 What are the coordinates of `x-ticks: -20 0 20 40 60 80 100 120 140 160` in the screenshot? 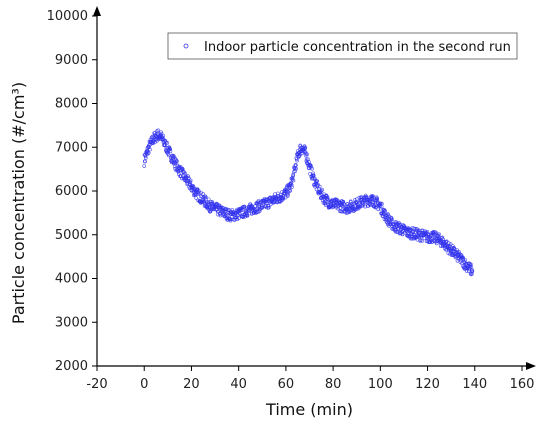 It's located at (310, 379).